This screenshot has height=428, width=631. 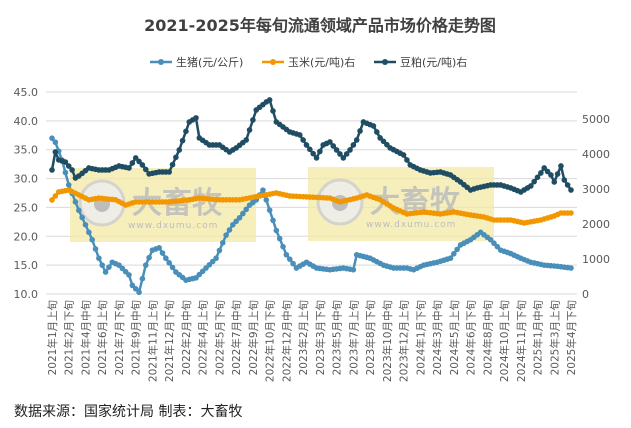 What do you see at coordinates (411, 225) in the screenshot?
I see `watermark-url: www.dxumu.com` at bounding box center [411, 225].